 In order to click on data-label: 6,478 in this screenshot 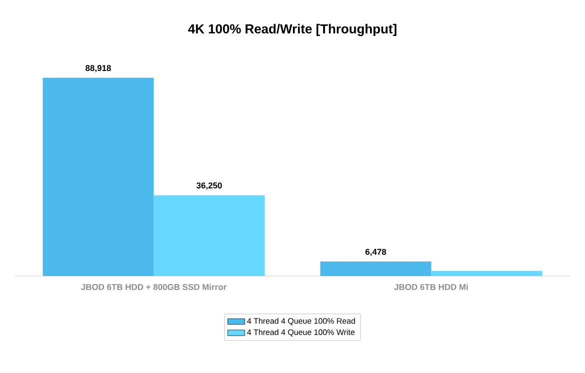, I will do `click(375, 252)`.